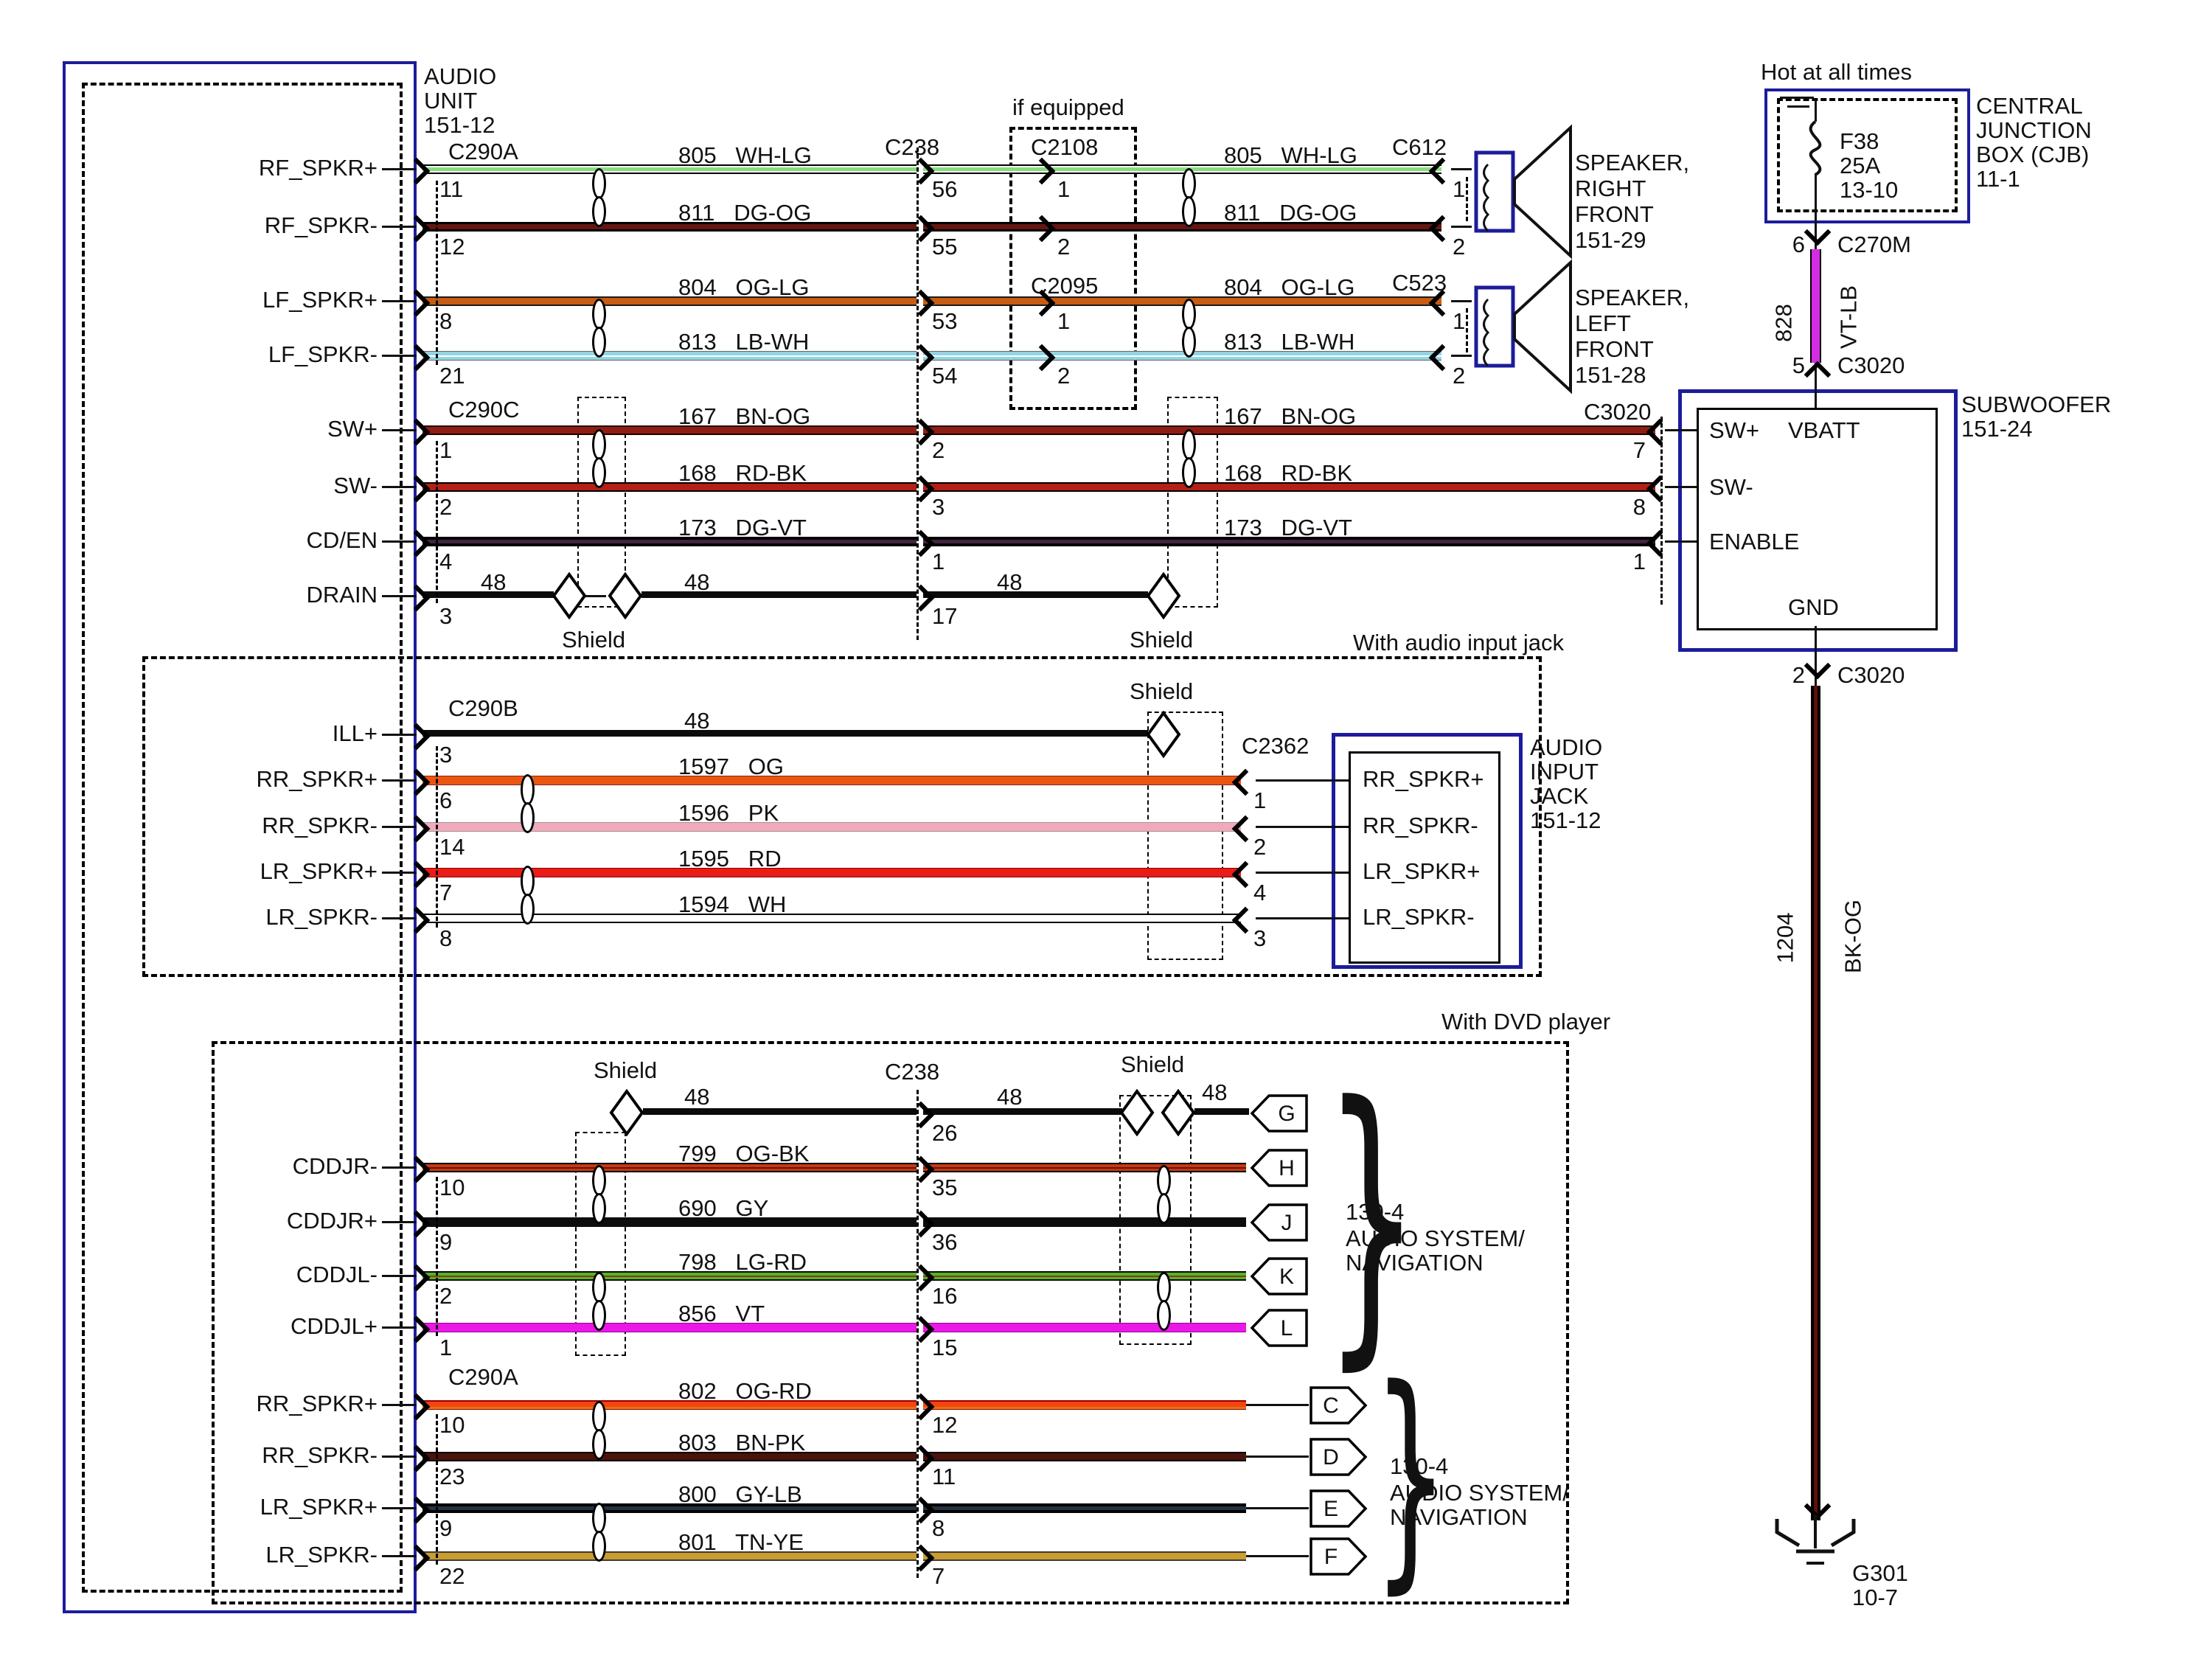 This screenshot has height=1659, width=2212. I want to click on circuit-tag-C: C, so click(1339, 1405).